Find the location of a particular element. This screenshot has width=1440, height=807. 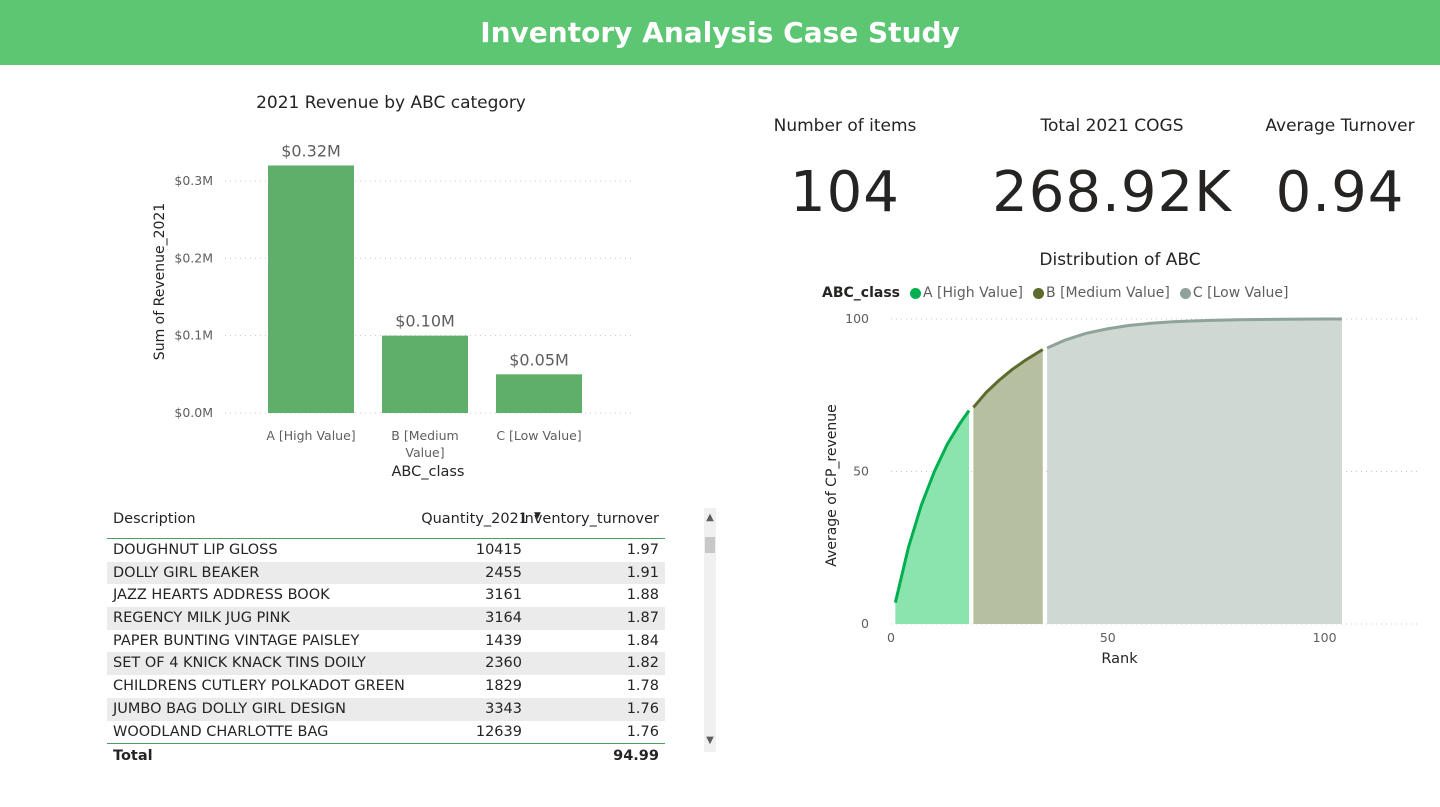

x-tick-label: 0 is located at coordinates (891, 637).